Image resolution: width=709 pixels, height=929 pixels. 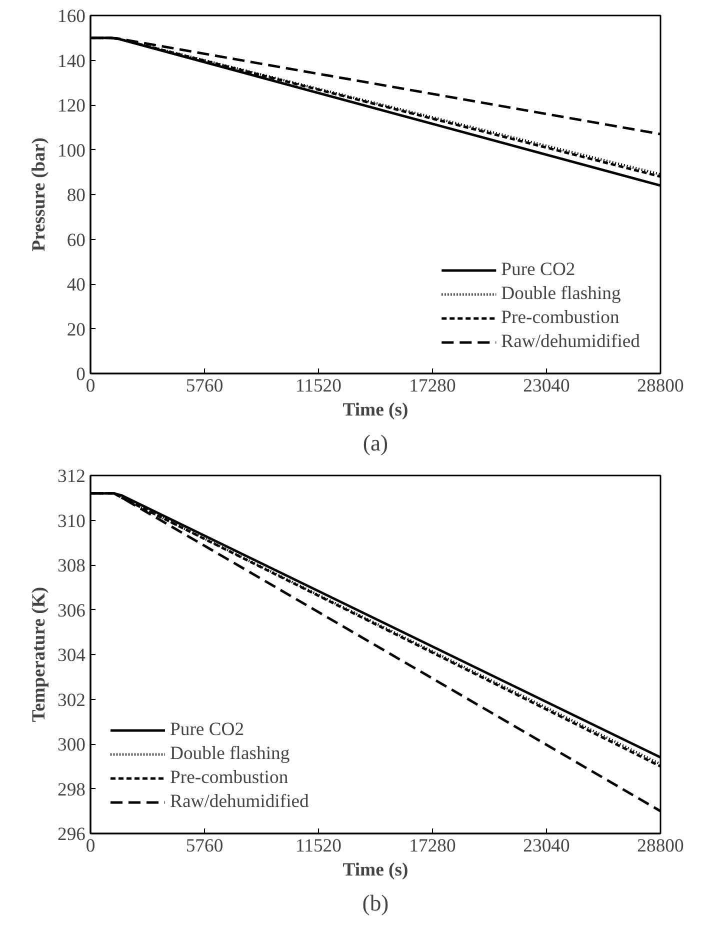 I want to click on text: (a), so click(x=375, y=443).